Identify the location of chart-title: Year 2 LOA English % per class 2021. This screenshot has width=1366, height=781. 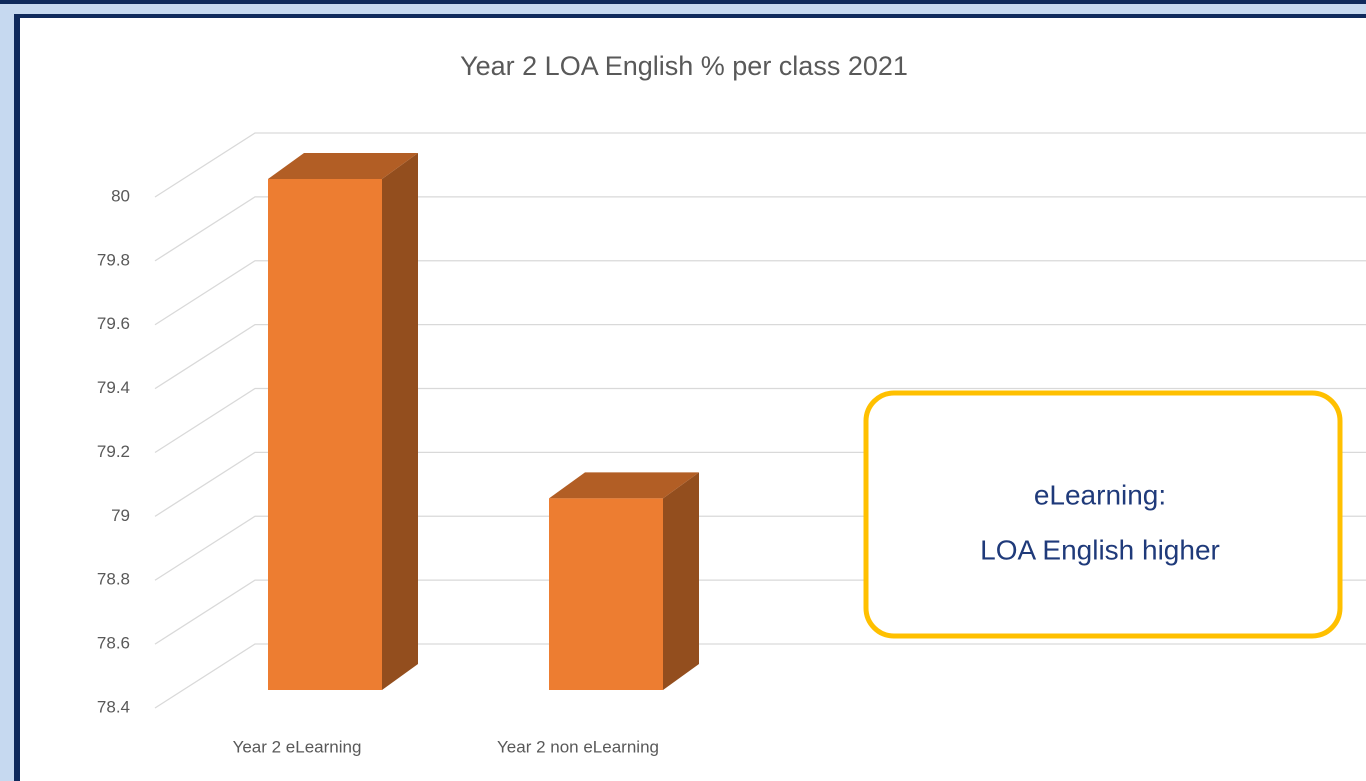
(684, 66).